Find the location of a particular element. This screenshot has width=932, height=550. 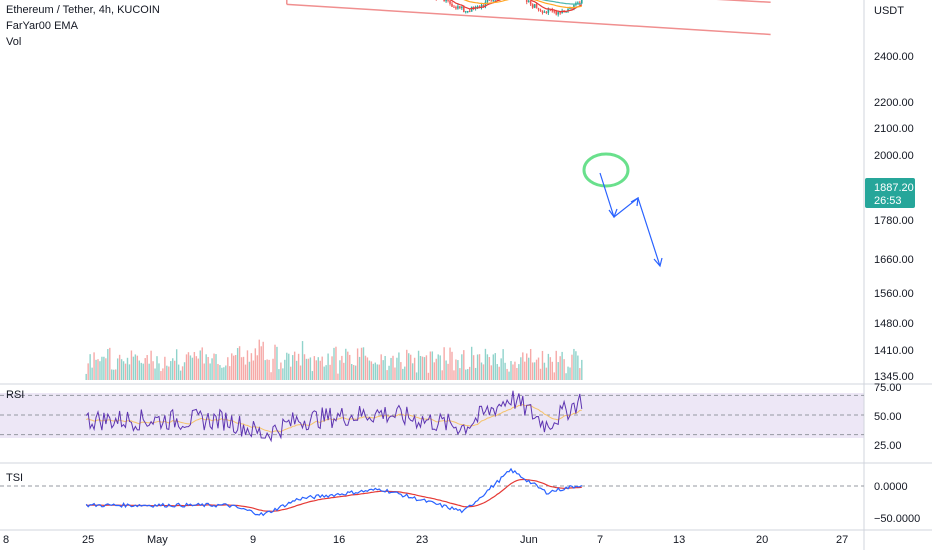

time-axis: 8 25 May 9 16 23 Jun 7 13 20 27 is located at coordinates (425, 540).